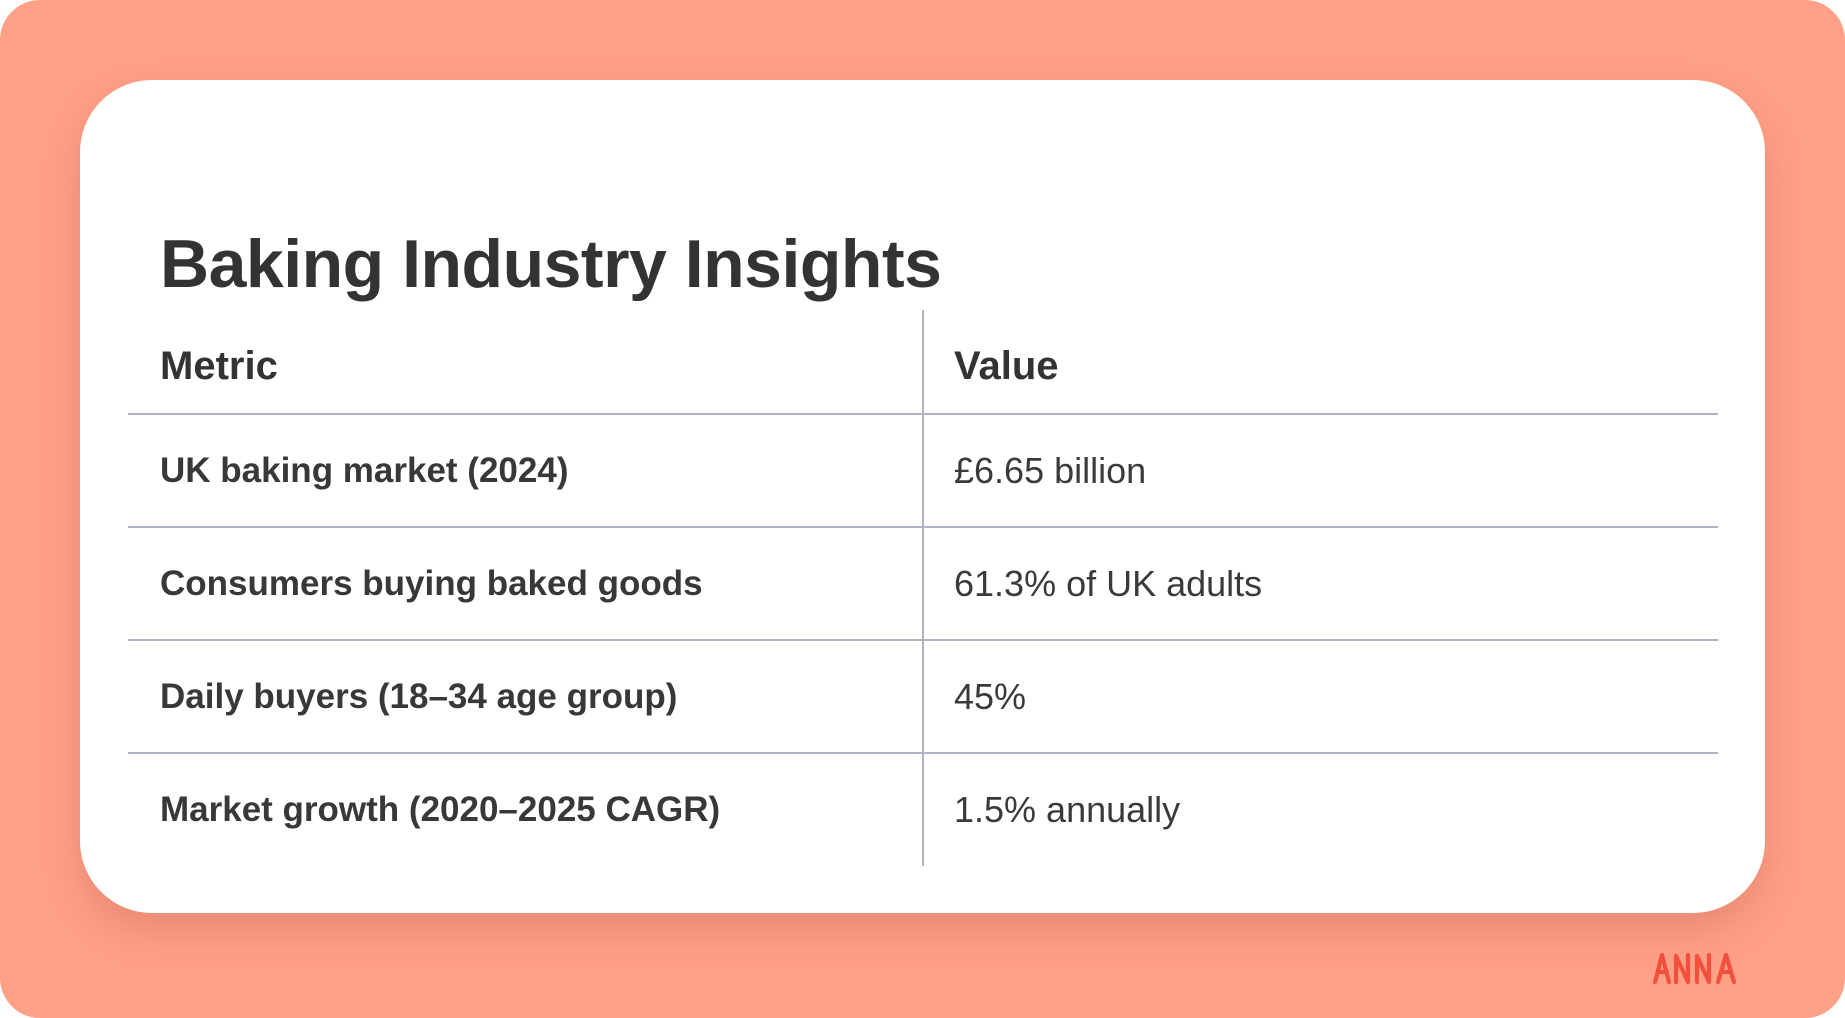 This screenshot has height=1018, width=1845. What do you see at coordinates (990, 696) in the screenshot?
I see `value-cell: 45%` at bounding box center [990, 696].